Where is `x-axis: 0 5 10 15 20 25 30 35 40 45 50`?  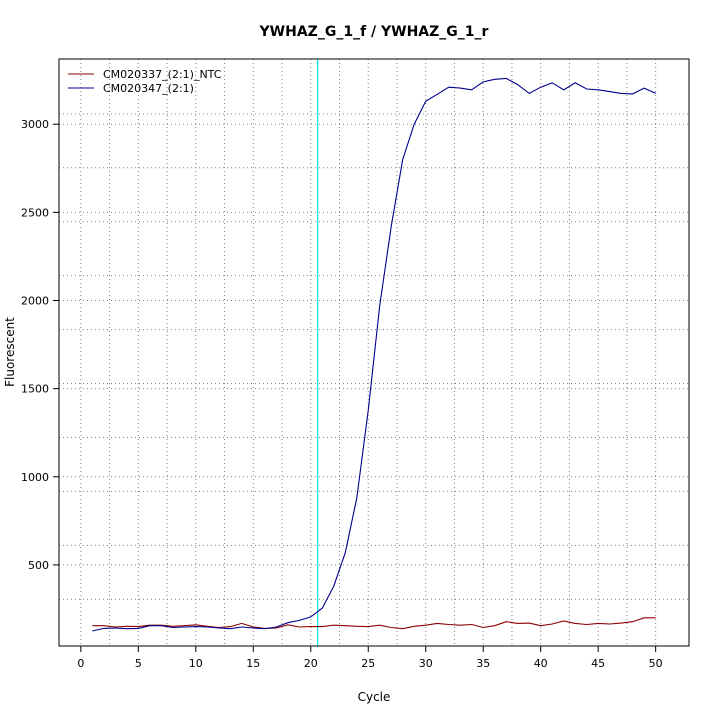
x-axis: 0 5 10 15 20 25 30 35 40 45 50 is located at coordinates (370, 657).